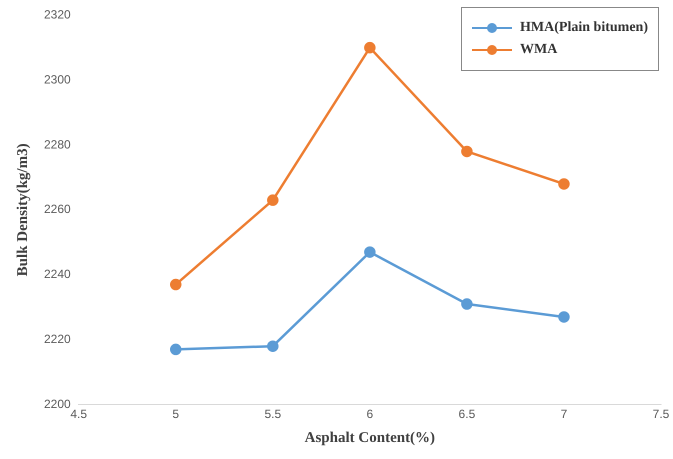 This screenshot has width=673, height=459. I want to click on legend-label: WMA, so click(539, 50).